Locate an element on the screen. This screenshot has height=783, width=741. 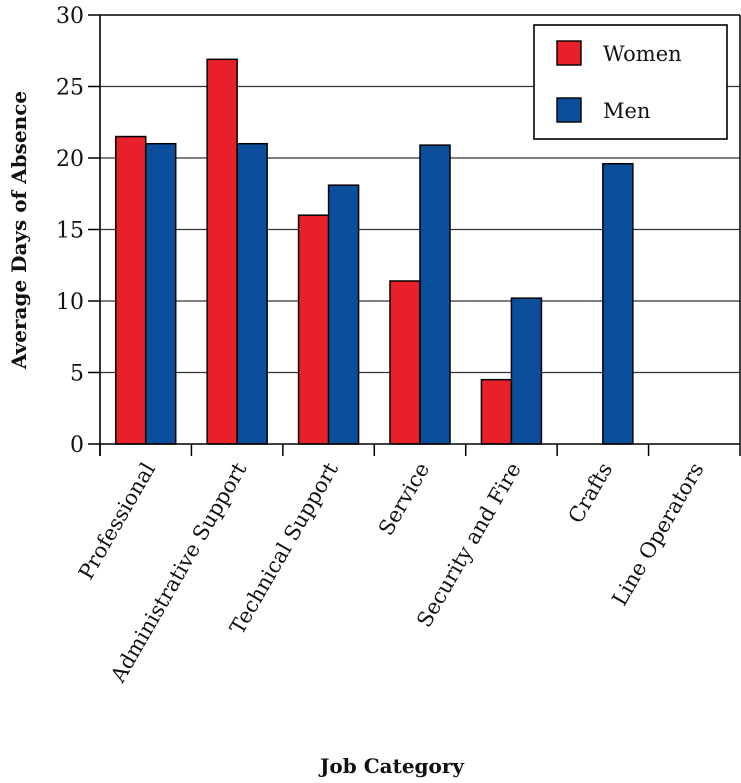
x-tick-label: Crafts is located at coordinates (591, 493).